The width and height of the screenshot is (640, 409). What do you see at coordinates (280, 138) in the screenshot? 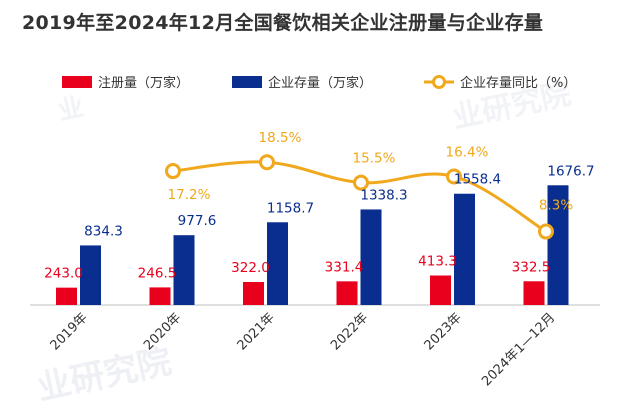
I see `line-data-label: 18.5%` at bounding box center [280, 138].